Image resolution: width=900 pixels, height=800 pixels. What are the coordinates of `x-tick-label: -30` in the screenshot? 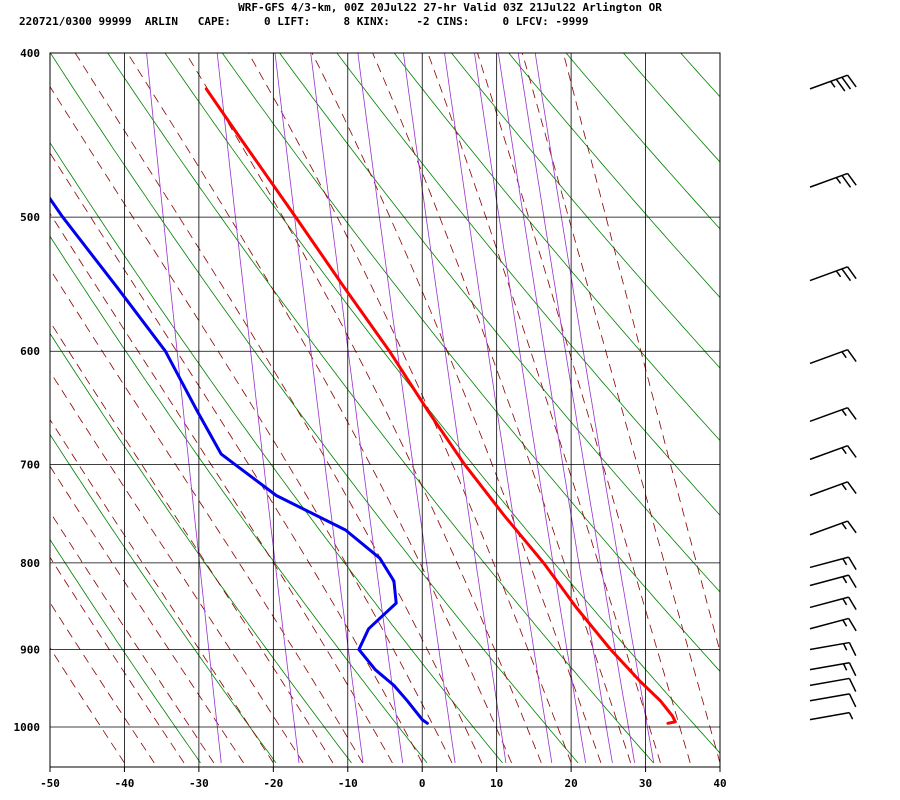 It's located at (199, 783).